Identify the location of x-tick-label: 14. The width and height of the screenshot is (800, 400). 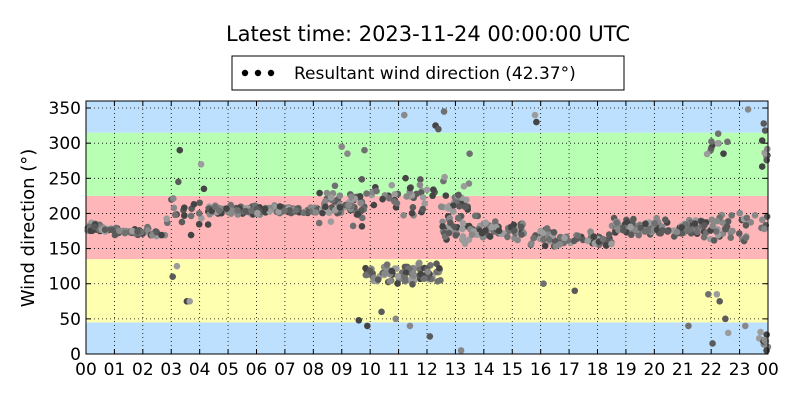
(484, 370).